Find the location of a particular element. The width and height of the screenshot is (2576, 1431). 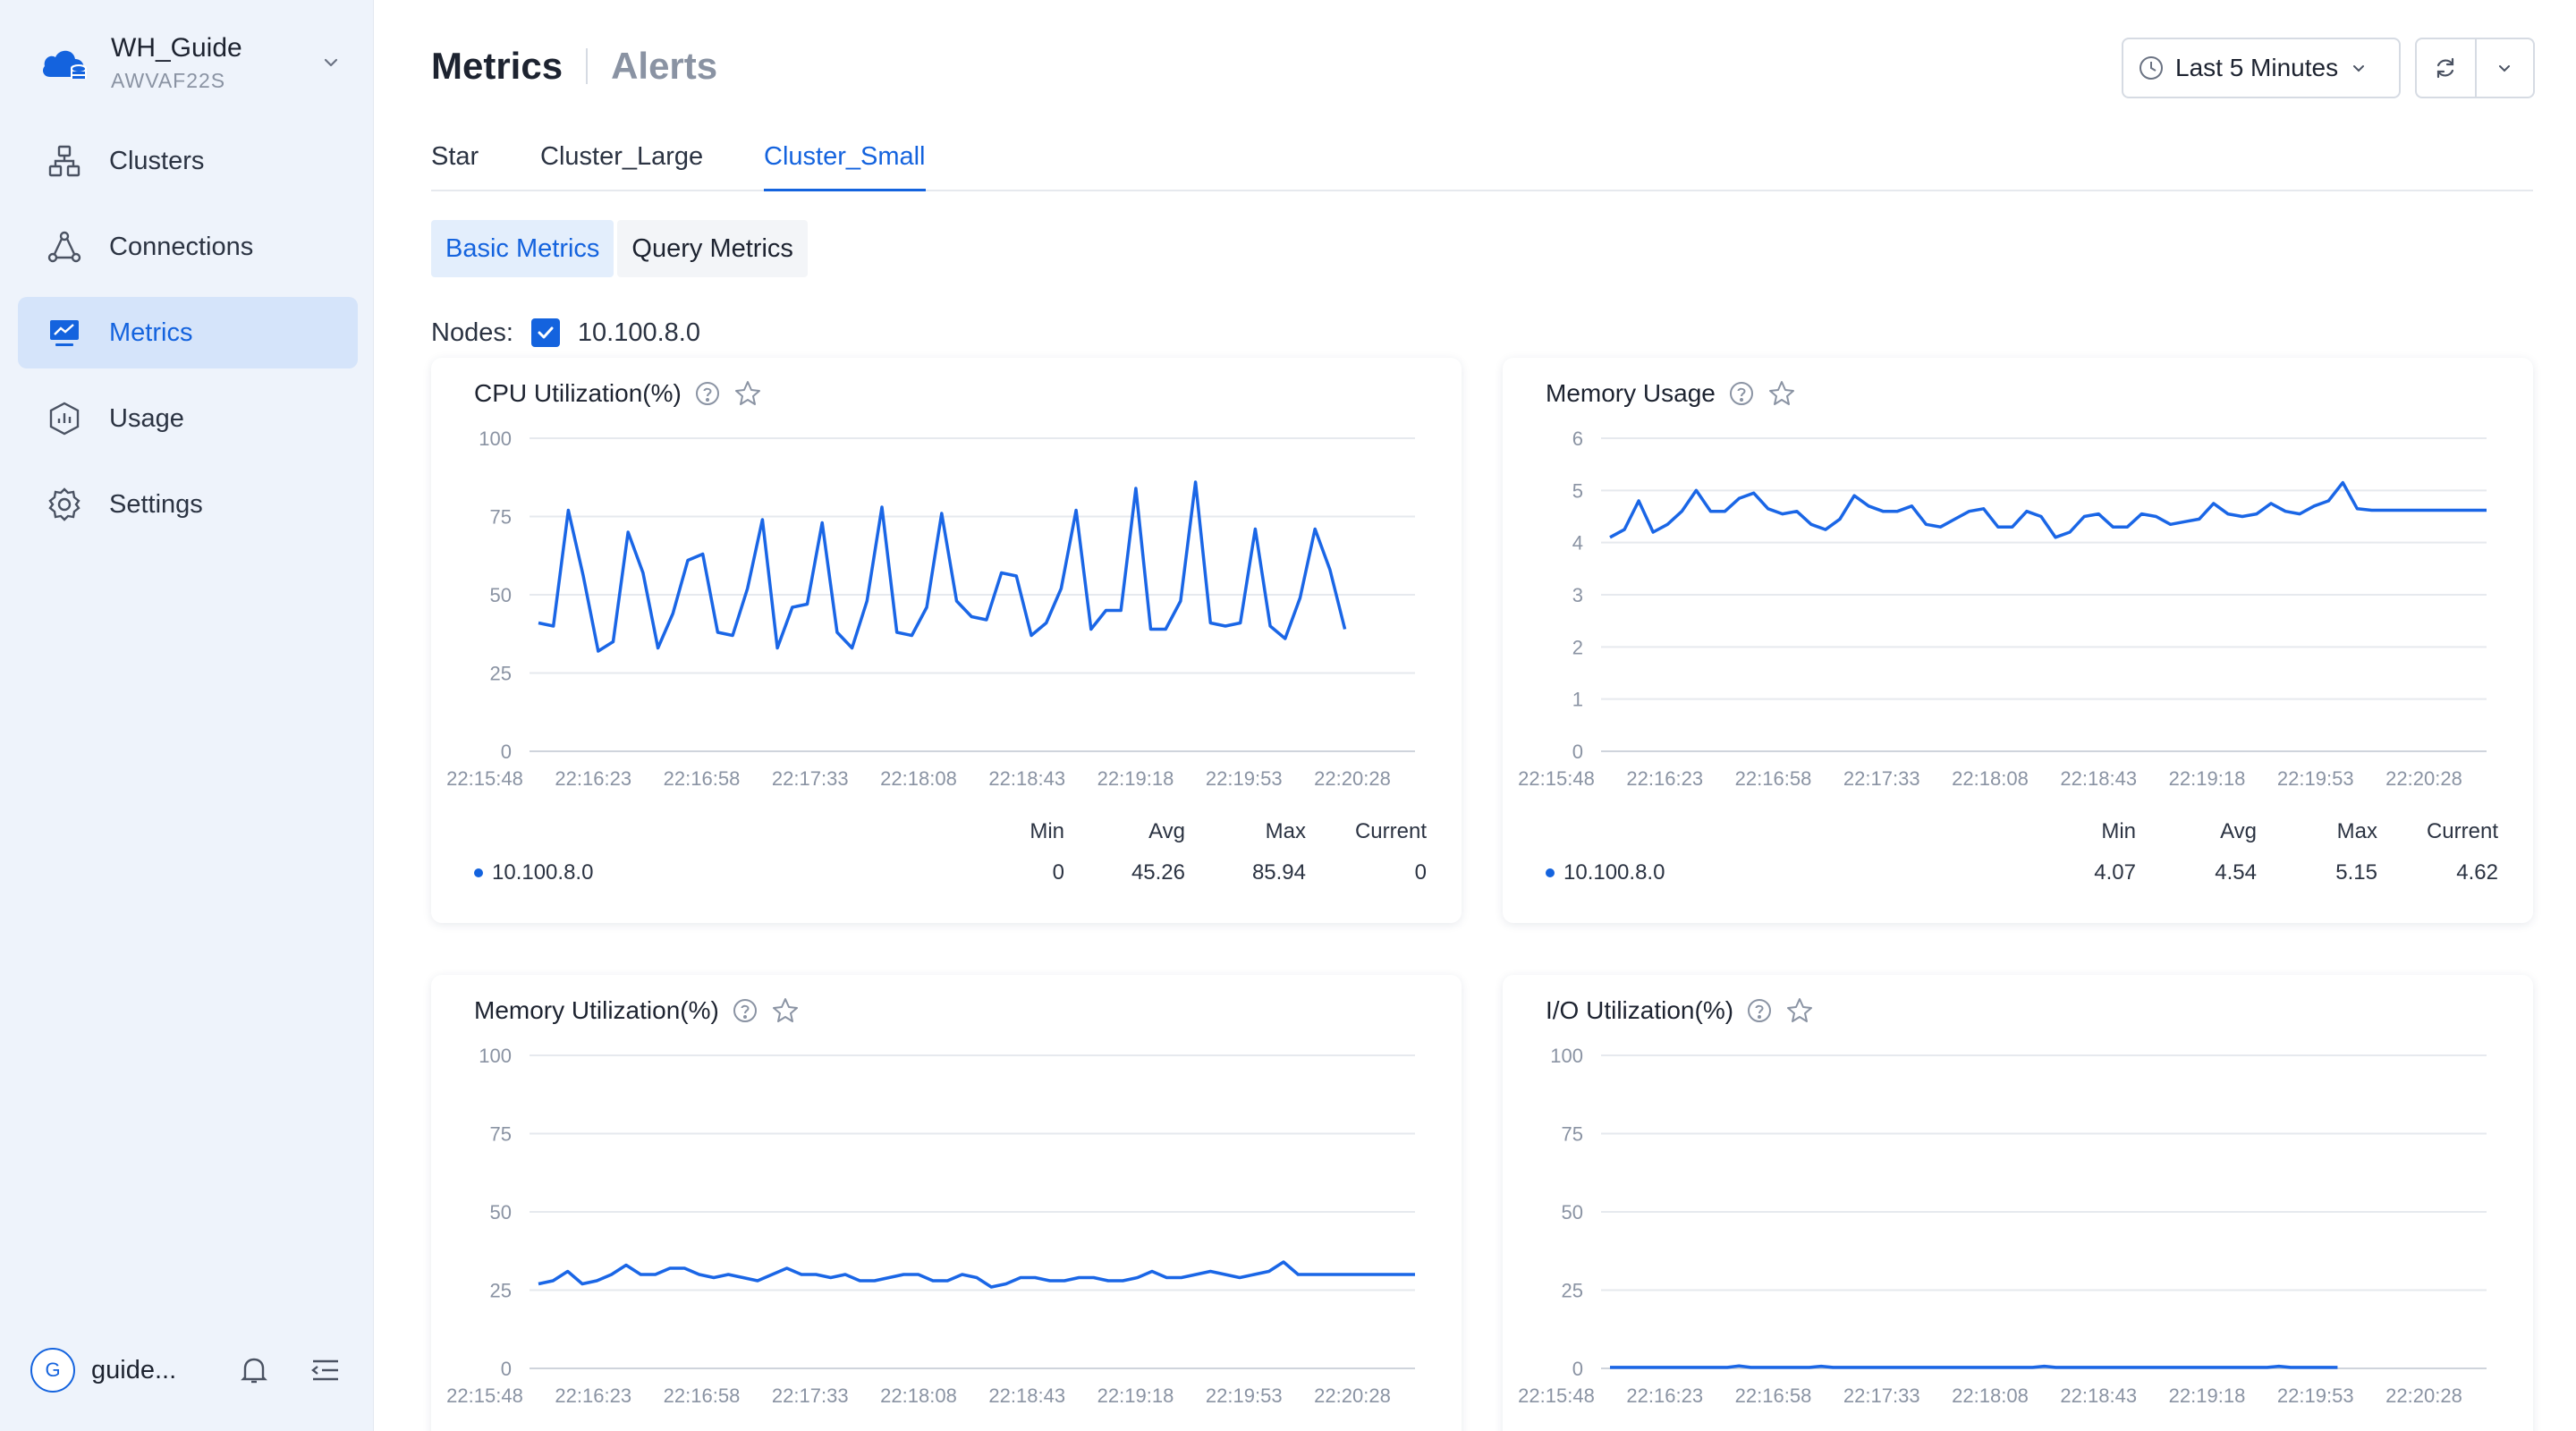

workspace-switcher: WH_Guide AWVAF22S is located at coordinates (191, 63).